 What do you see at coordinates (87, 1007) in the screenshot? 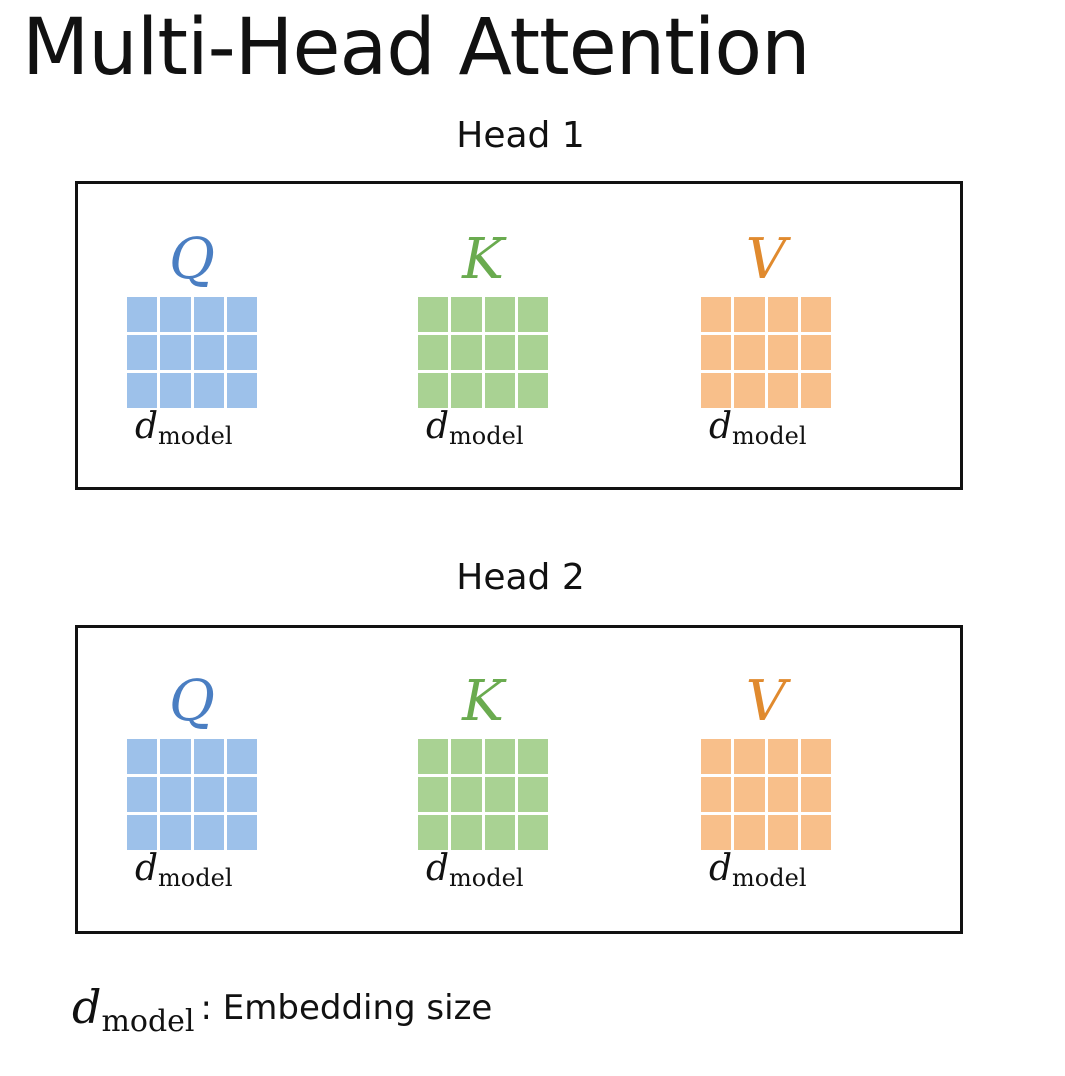
I see `legend-symbol-base: d` at bounding box center [87, 1007].